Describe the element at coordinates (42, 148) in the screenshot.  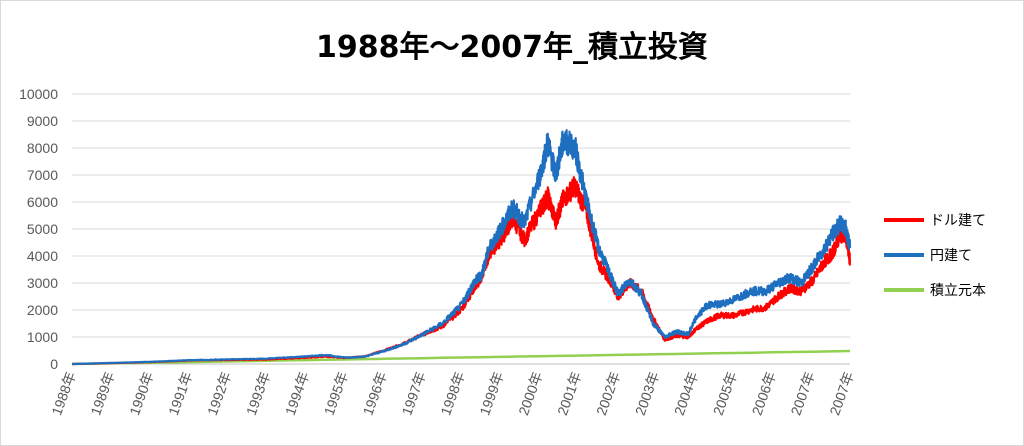
I see `y-tick-label: 8000` at that location.